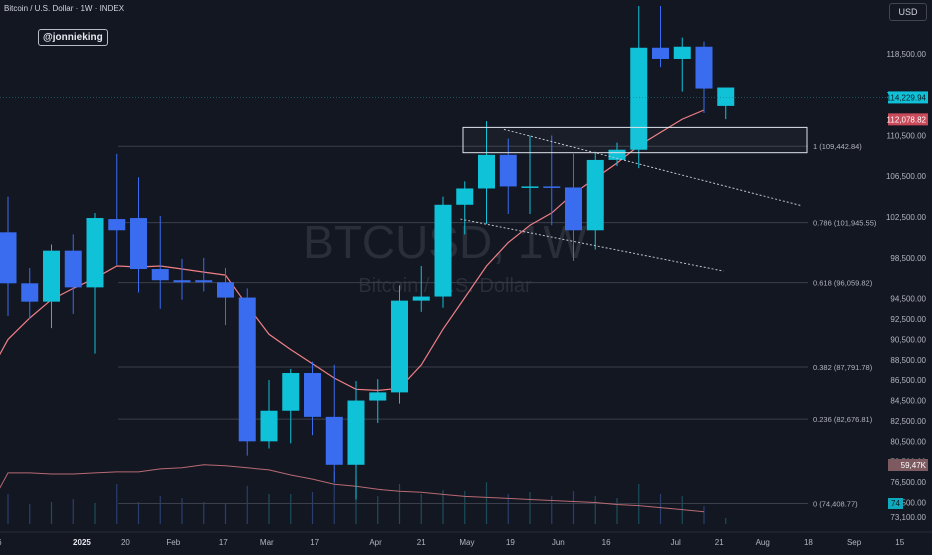 This screenshot has width=932, height=555. What do you see at coordinates (843, 419) in the screenshot?
I see `fib-level-label: 0.236 (82,676.81)` at bounding box center [843, 419].